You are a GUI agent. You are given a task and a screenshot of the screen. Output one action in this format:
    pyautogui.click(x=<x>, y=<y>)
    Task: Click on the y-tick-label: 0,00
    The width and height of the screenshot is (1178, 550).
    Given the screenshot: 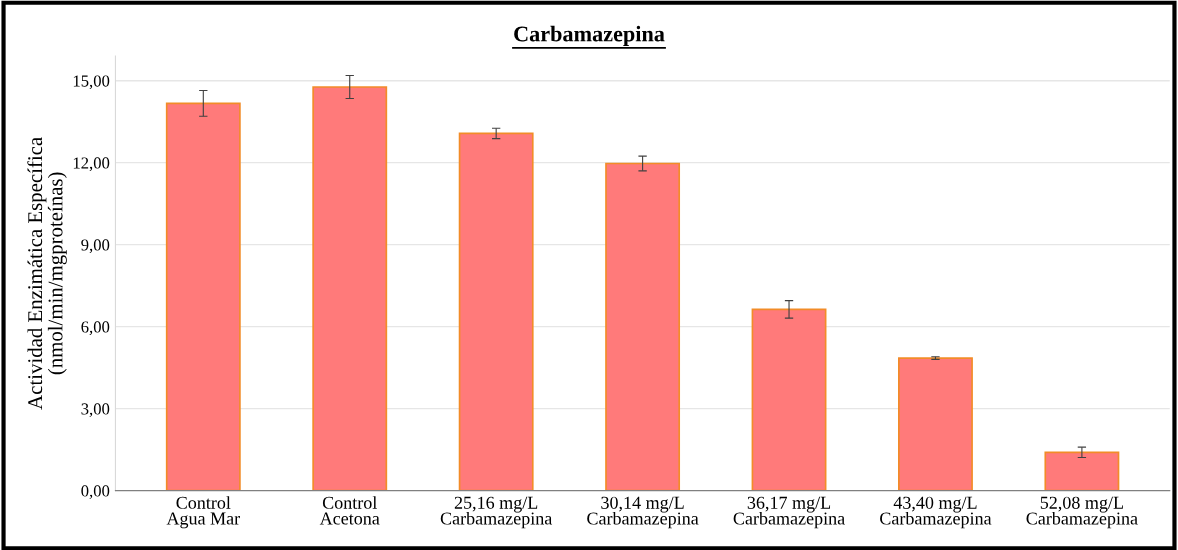 What is the action you would take?
    pyautogui.click(x=95, y=492)
    